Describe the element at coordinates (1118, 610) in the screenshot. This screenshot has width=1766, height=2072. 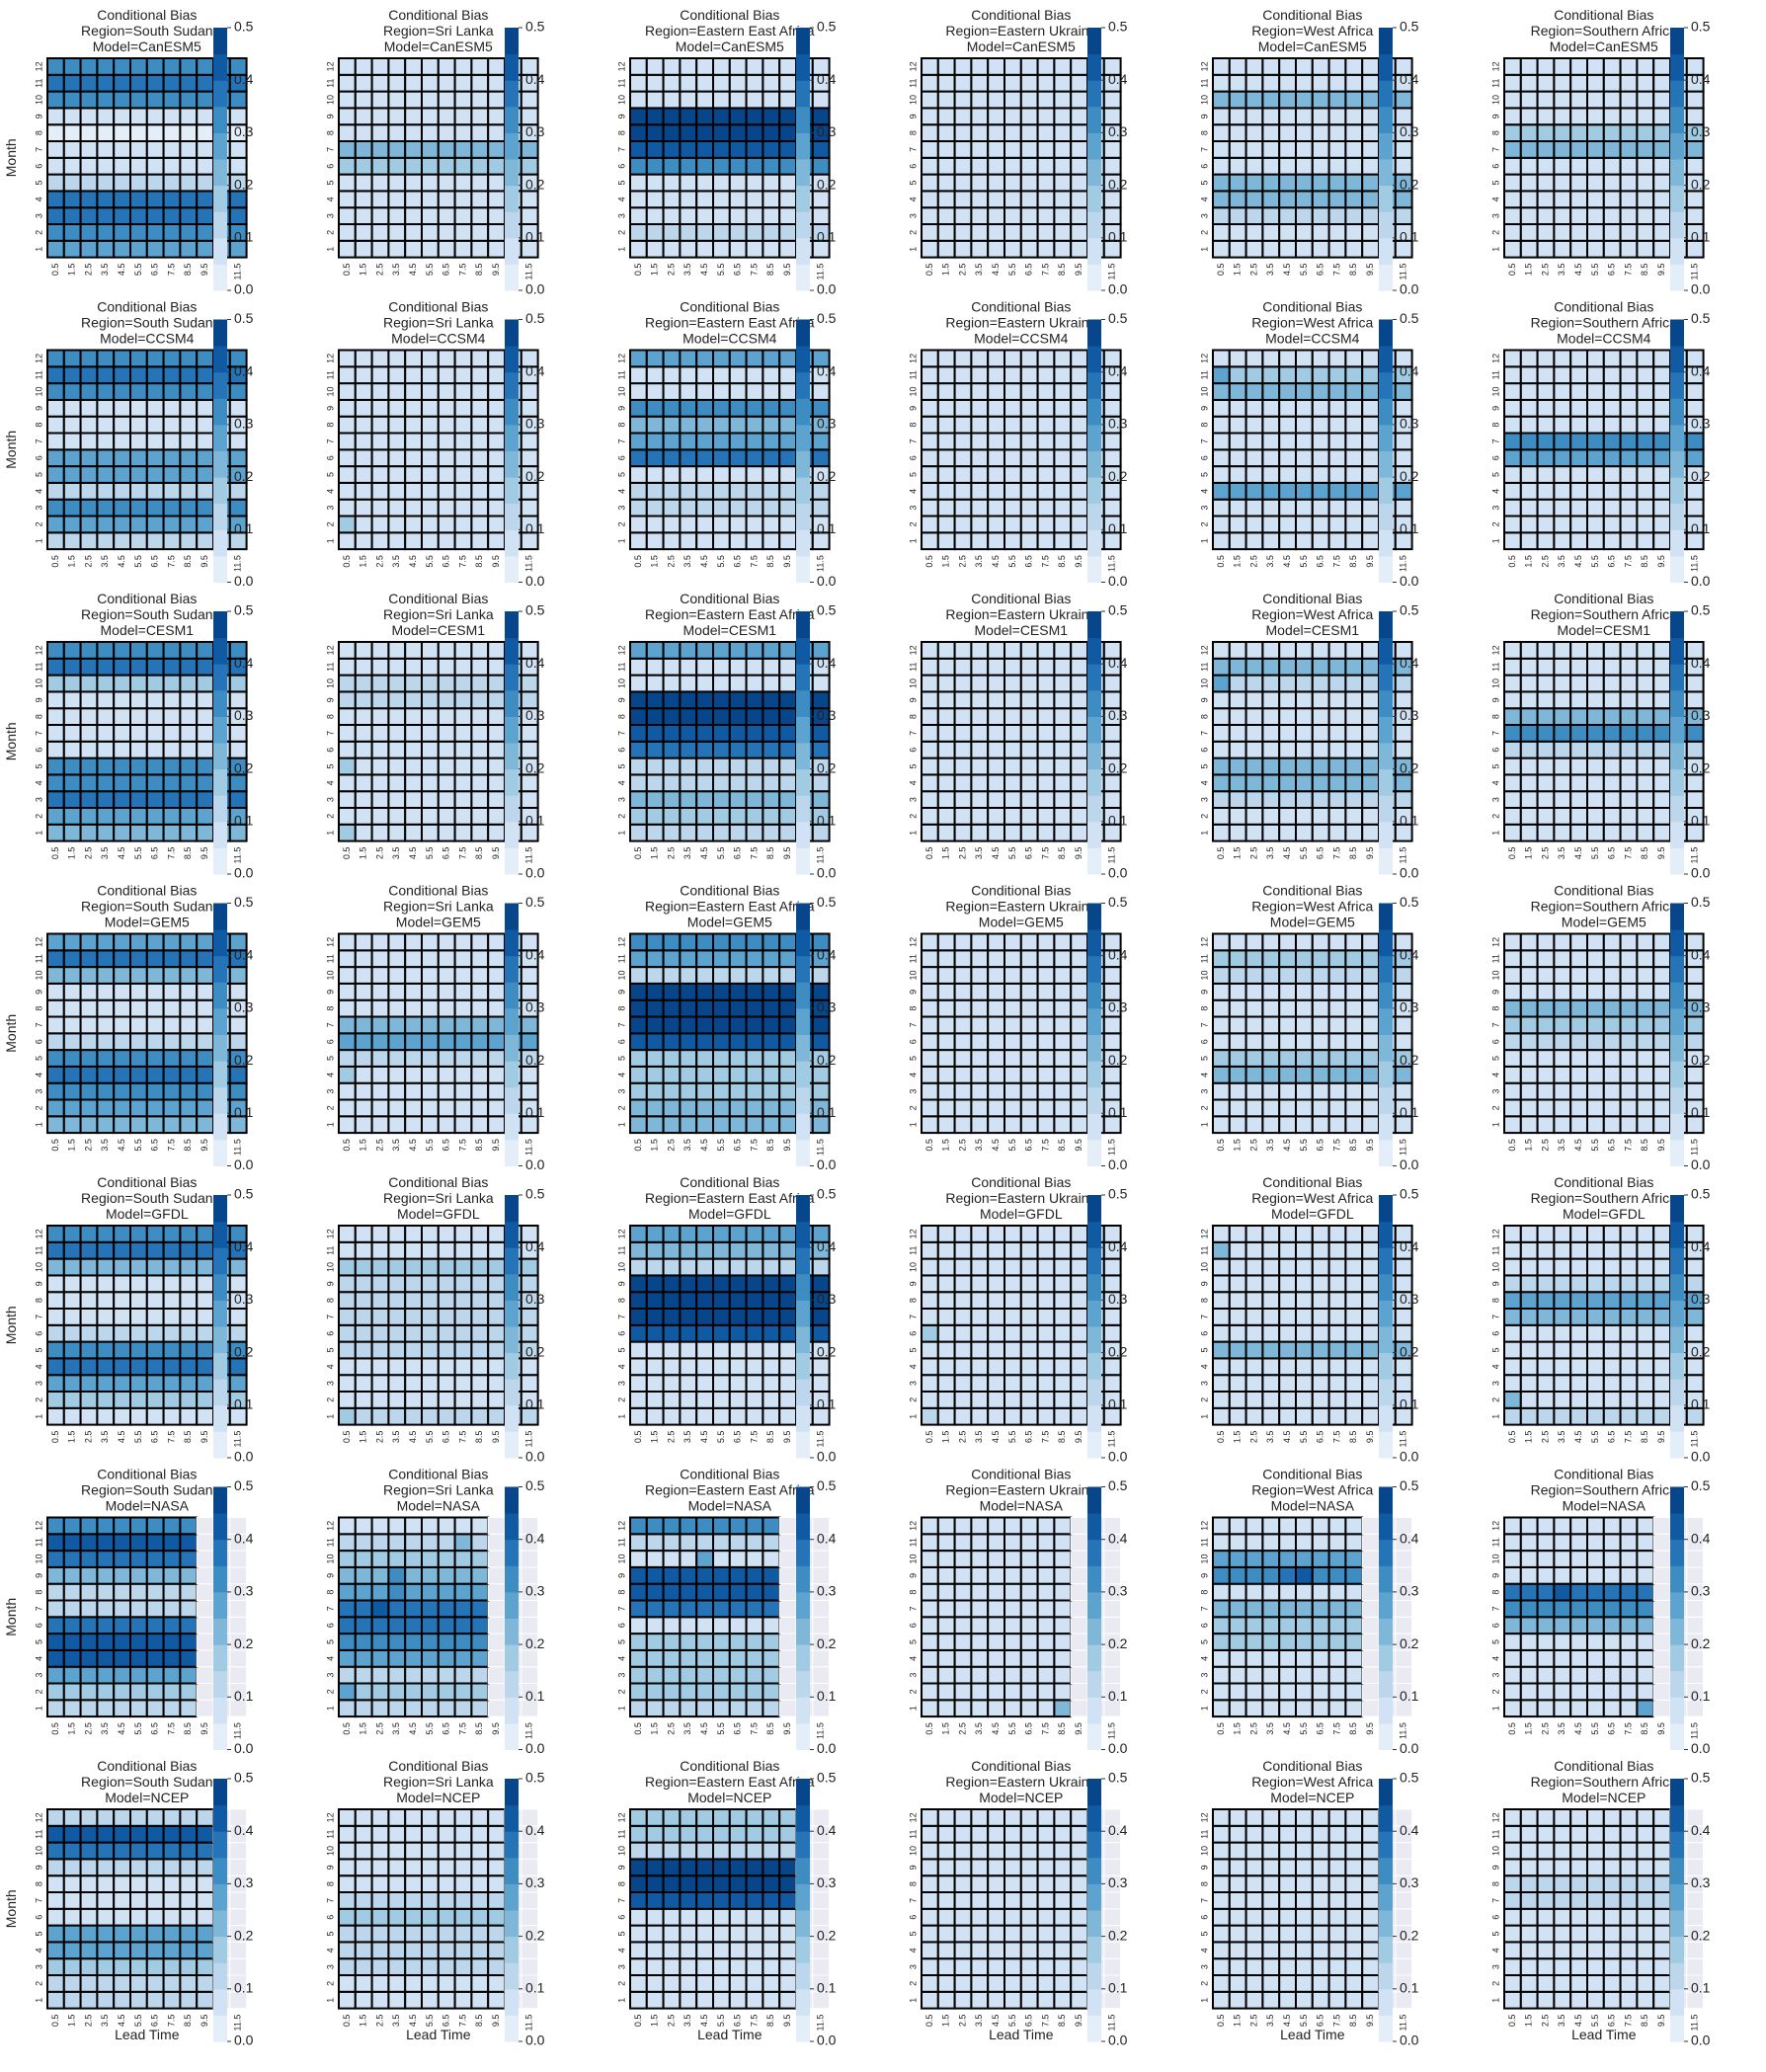
I see `colorbar-tick-label: 0.5` at that location.